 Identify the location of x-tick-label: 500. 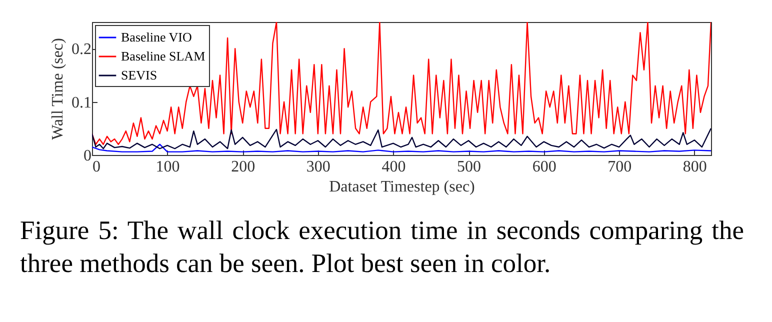
(469, 167).